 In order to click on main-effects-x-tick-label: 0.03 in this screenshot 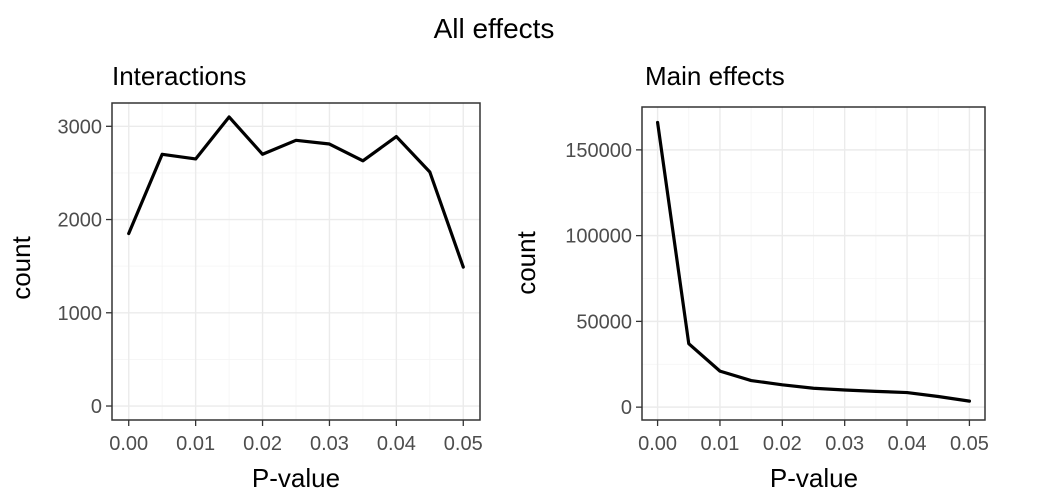, I will do `click(844, 444)`.